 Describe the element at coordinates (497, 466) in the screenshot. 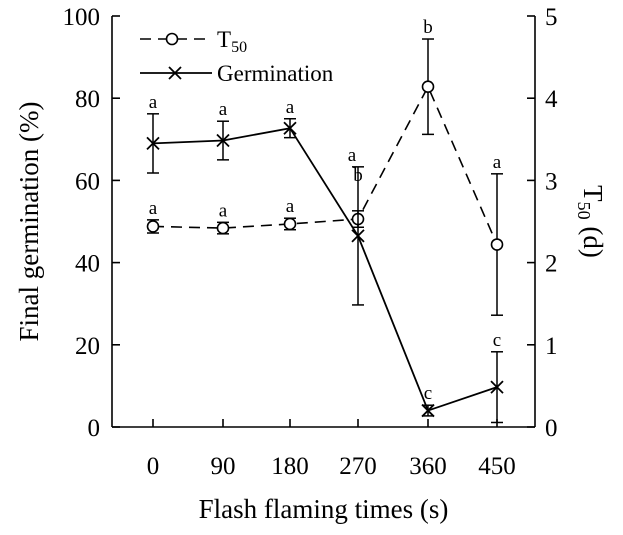

I see `x-tick-label: 450` at that location.